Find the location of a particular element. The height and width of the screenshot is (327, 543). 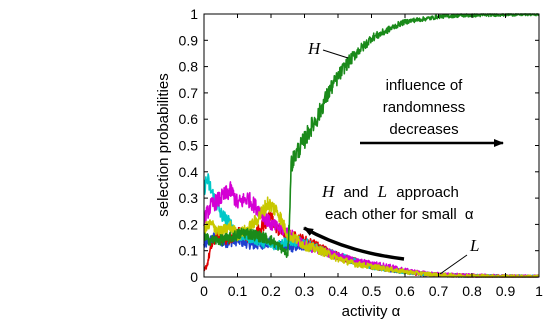

x-tick-label: 0.7 is located at coordinates (439, 291).